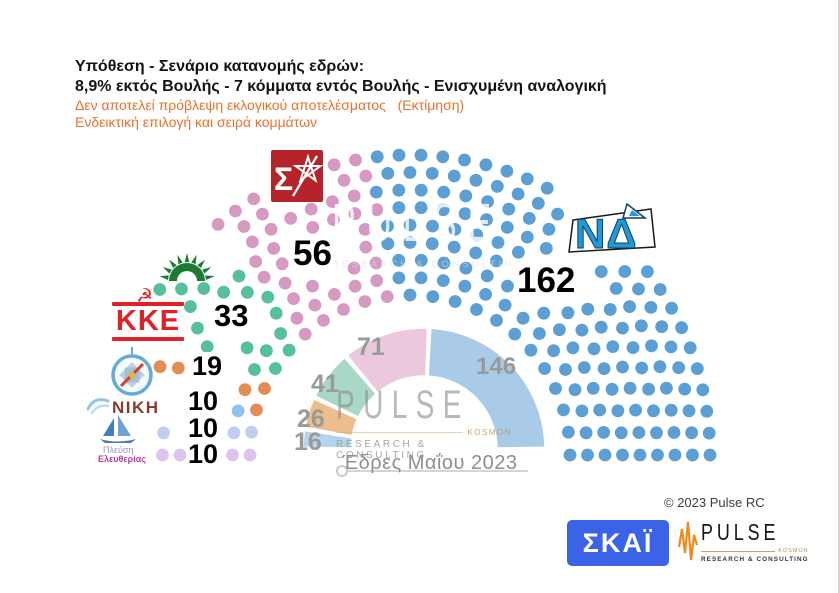  What do you see at coordinates (687, 541) in the screenshot?
I see `pulse-waveform-icon` at bounding box center [687, 541].